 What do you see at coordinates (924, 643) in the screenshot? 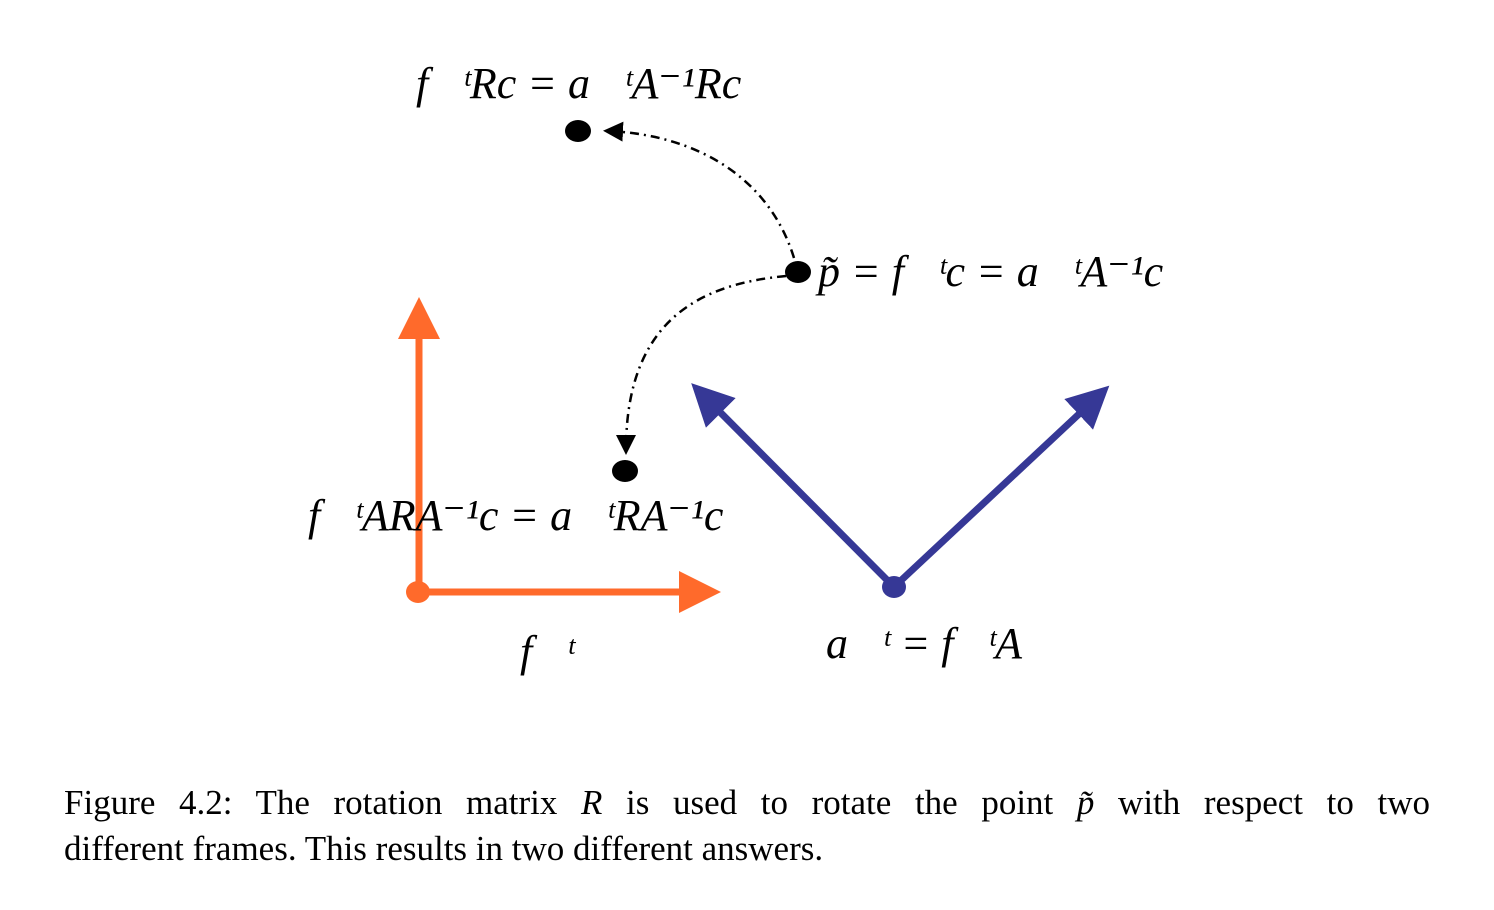
I see `label-frame-a: a⃗ᵗ = f⃗ᵗA` at bounding box center [924, 643].